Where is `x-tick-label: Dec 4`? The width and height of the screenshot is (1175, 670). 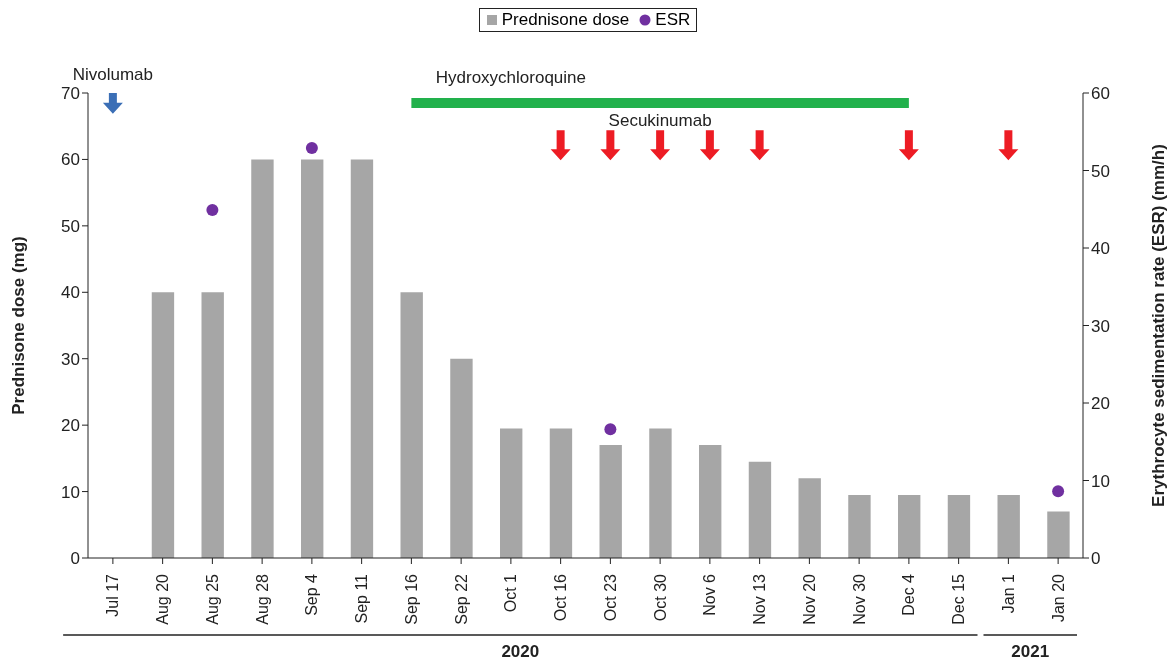
x-tick-label: Dec 4 is located at coordinates (909, 594).